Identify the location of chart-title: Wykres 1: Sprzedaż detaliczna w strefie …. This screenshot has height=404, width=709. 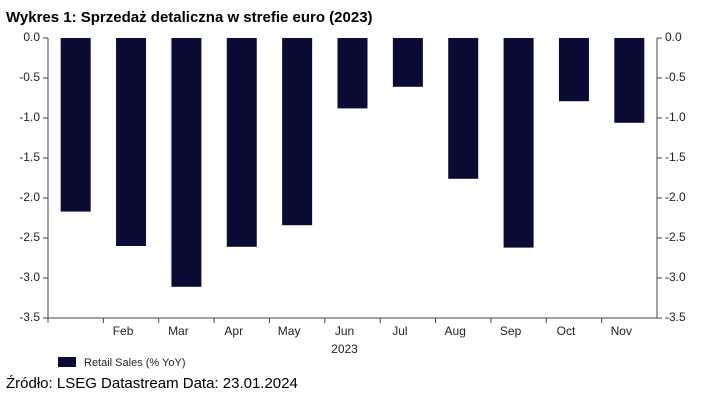
(189, 17).